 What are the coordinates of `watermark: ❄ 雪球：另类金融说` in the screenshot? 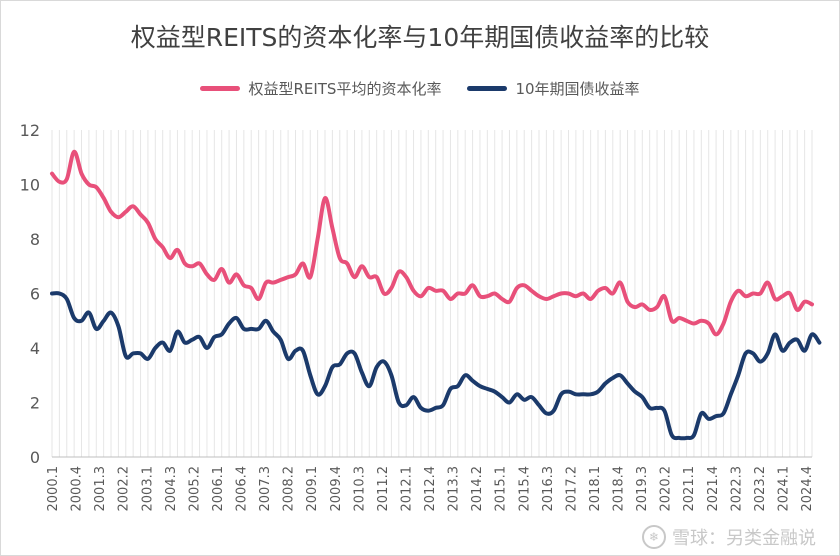 It's located at (729, 537).